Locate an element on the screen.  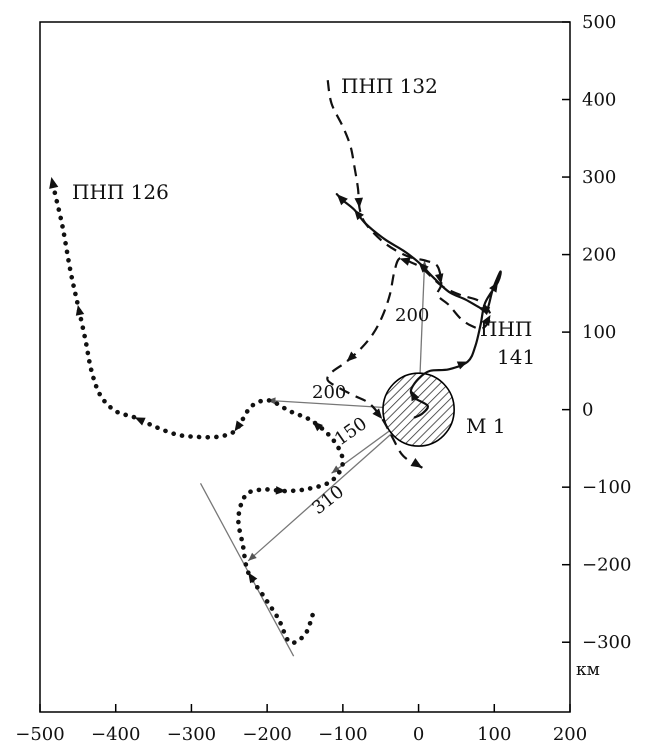
label-pnp141-line2: 141 is located at coordinates (516, 357).